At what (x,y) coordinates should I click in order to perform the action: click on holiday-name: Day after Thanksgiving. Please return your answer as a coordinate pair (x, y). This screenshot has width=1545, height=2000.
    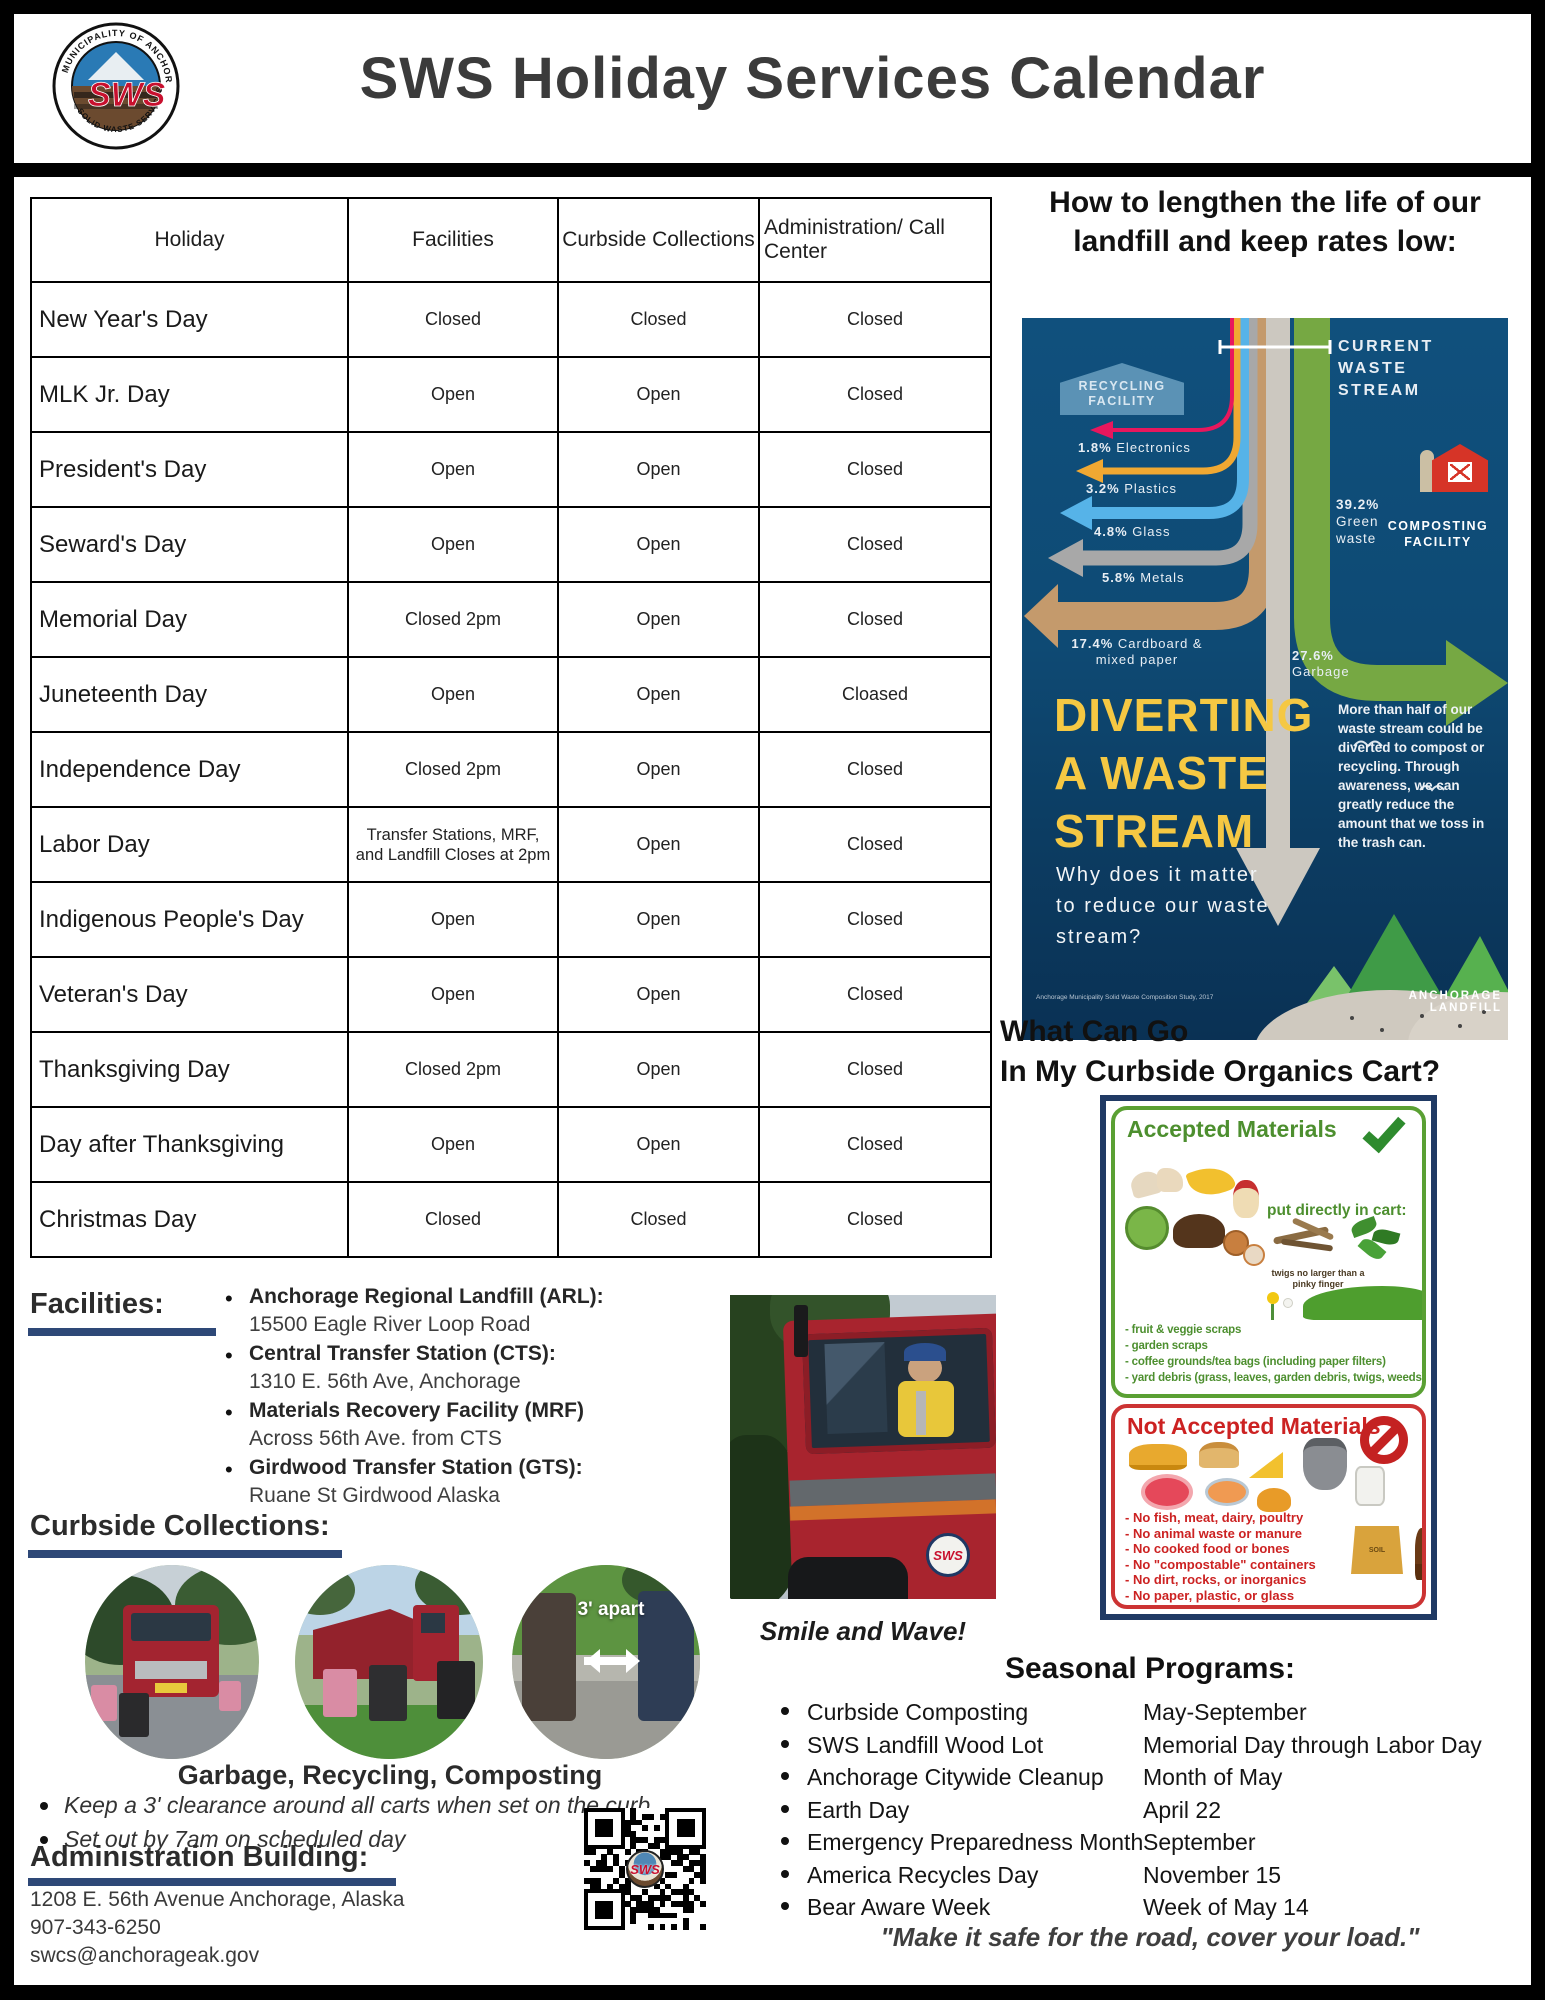
    Looking at the image, I should click on (189, 1144).